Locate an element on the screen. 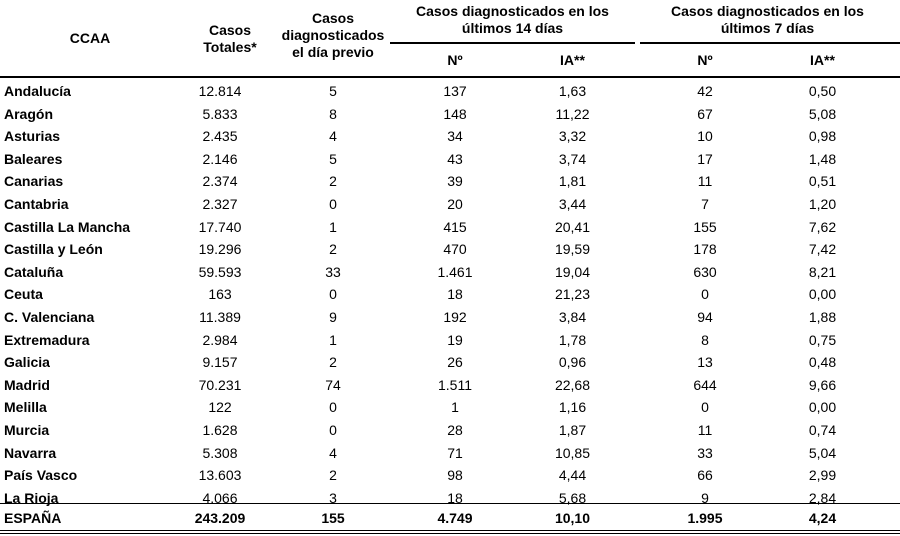  row-num-7: 67 is located at coordinates (705, 113).